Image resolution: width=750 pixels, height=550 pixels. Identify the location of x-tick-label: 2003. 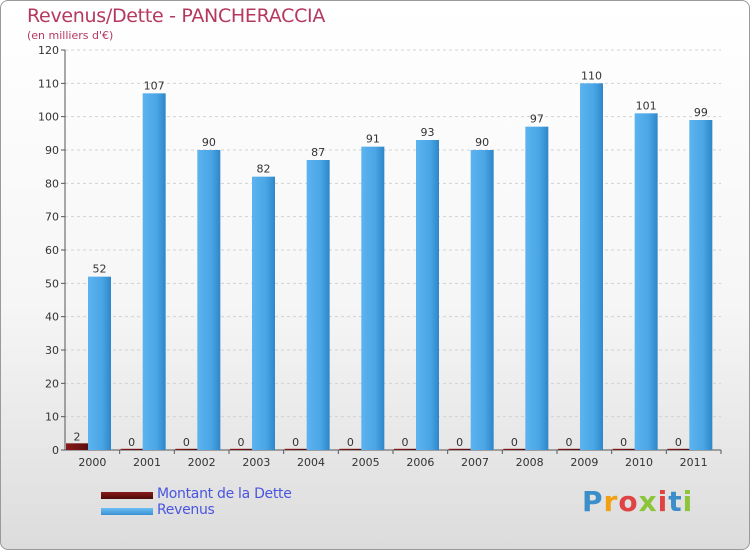
(256, 462).